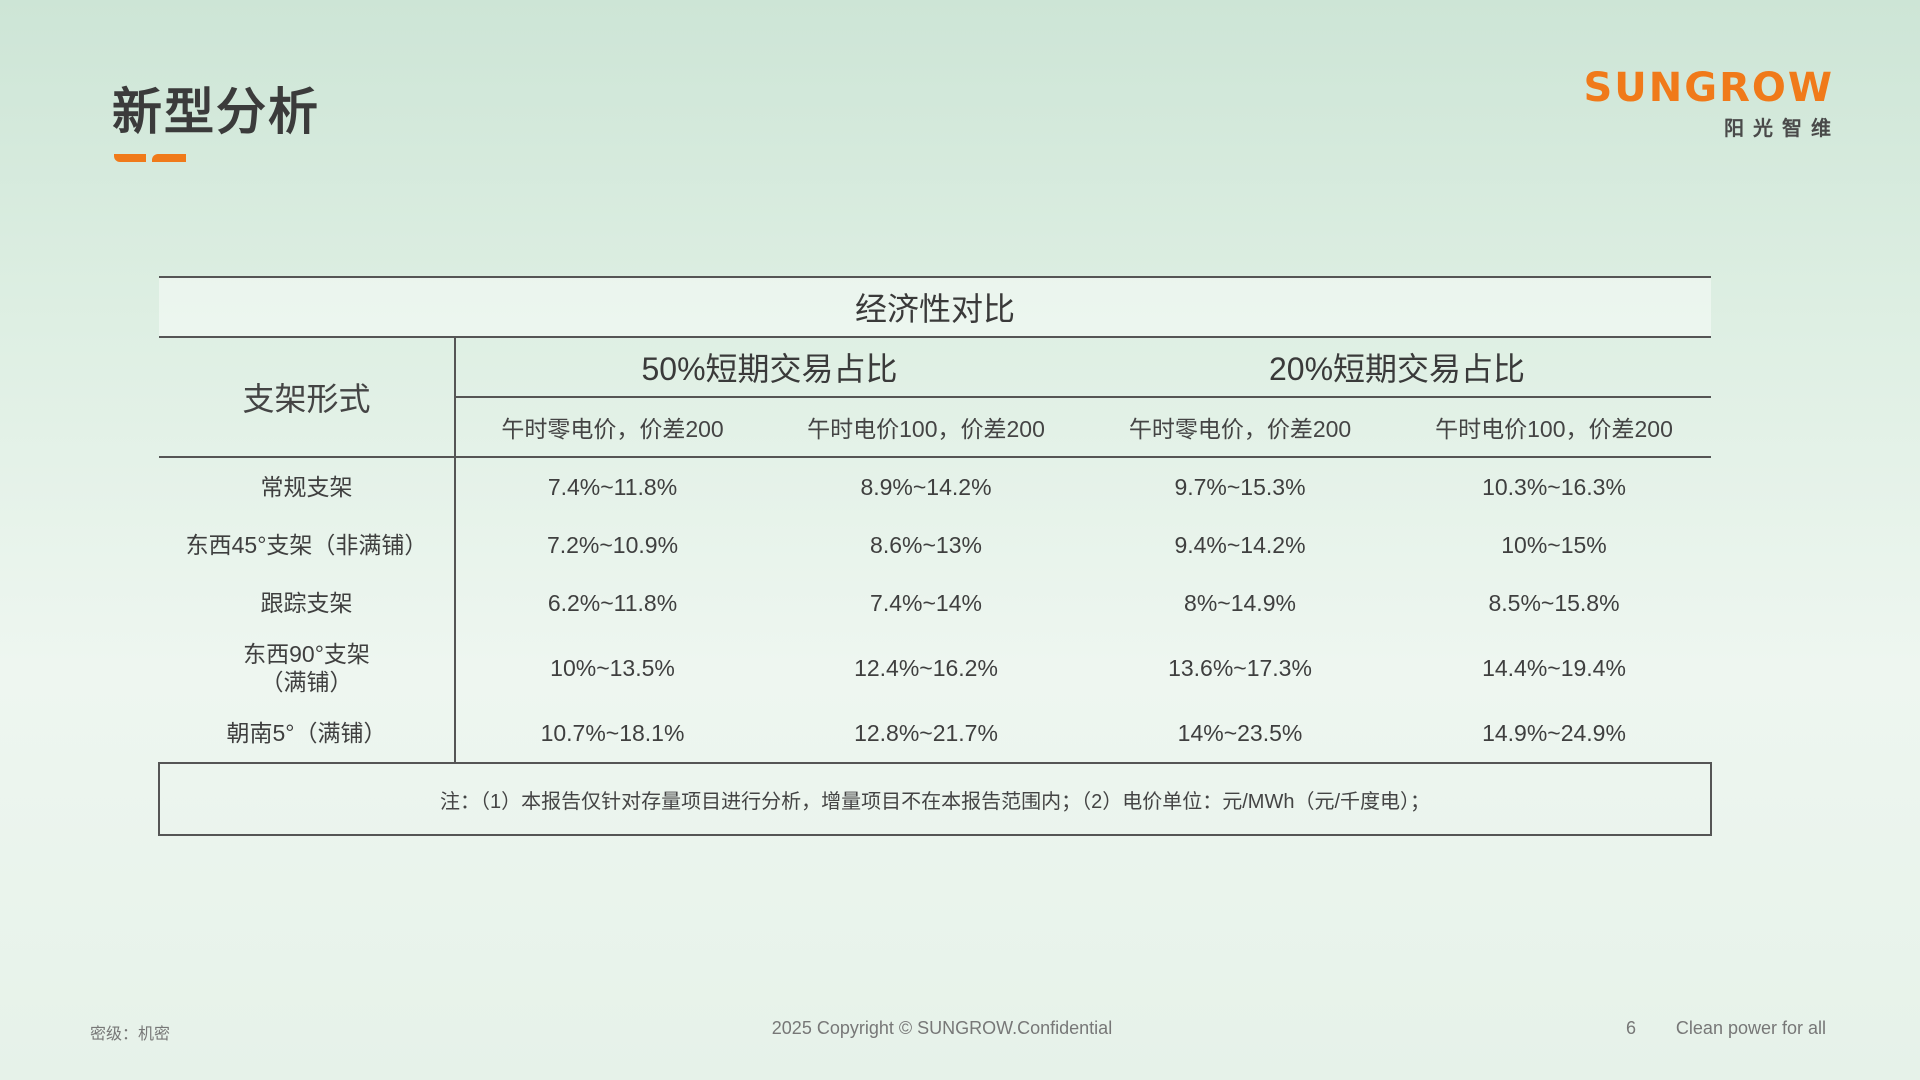 This screenshot has width=1920, height=1080. What do you see at coordinates (769, 367) in the screenshot?
I see `group-header-50: 50%短期交易占比` at bounding box center [769, 367].